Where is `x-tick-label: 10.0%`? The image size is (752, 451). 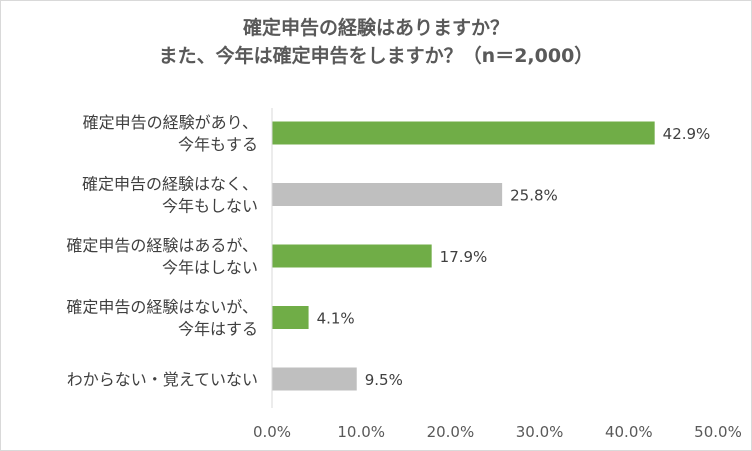
x-tick-label: 10.0% is located at coordinates (361, 432).